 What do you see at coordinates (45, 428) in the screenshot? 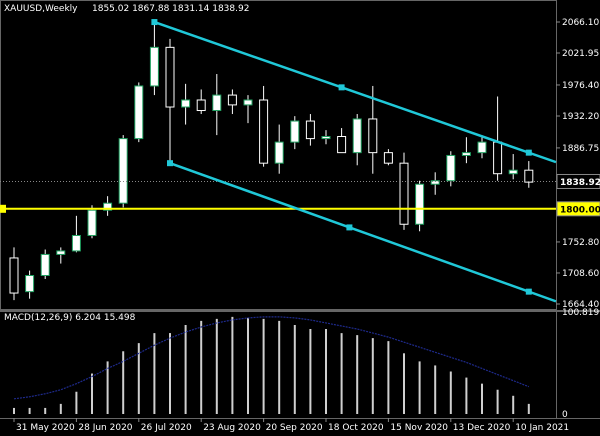
I see `time-tick-label: 31 May 2020` at bounding box center [45, 428].